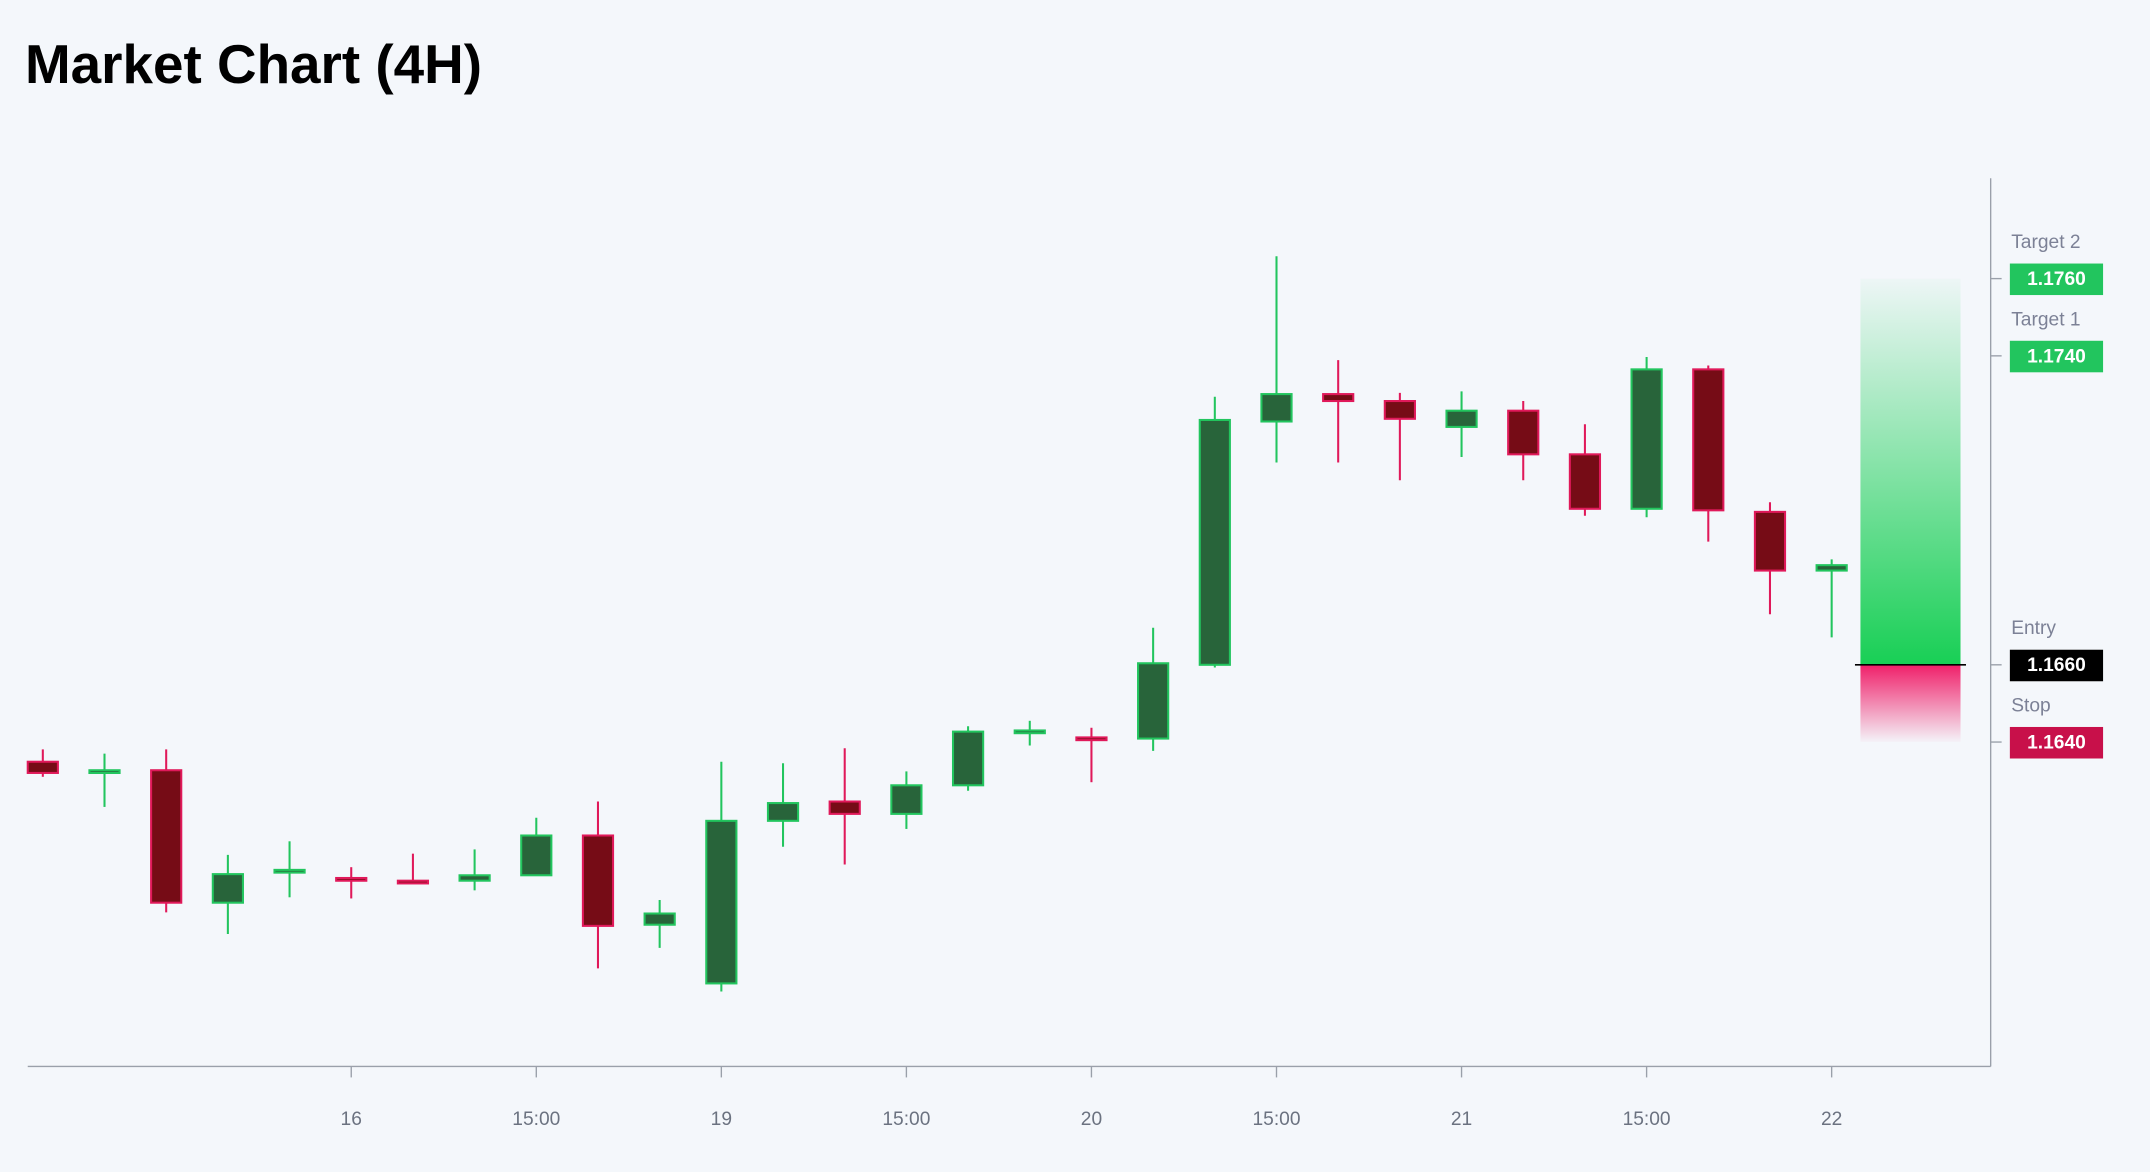 The width and height of the screenshot is (2150, 1172). I want to click on level-name: Target 1, so click(2045, 319).